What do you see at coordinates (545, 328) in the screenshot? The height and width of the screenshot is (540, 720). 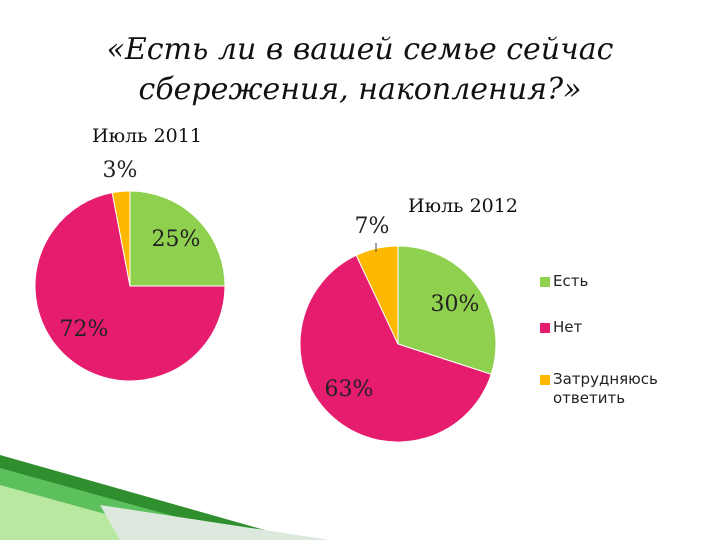 I see `legend-swatch-no` at bounding box center [545, 328].